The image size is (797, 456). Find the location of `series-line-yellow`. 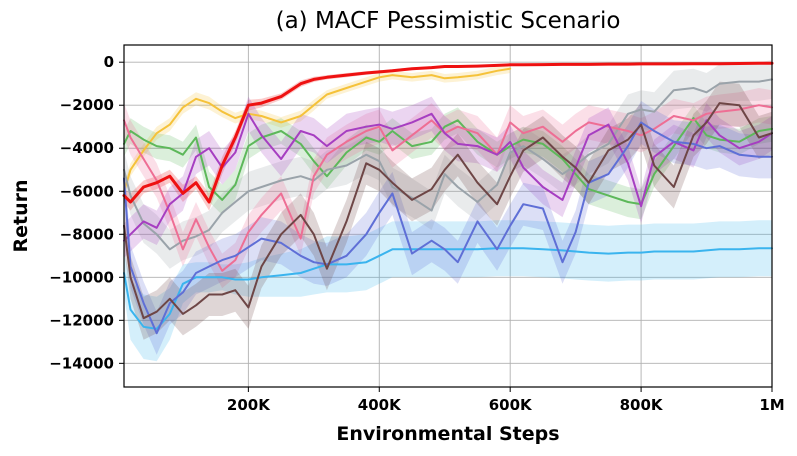

series-line-yellow is located at coordinates (317, 130).